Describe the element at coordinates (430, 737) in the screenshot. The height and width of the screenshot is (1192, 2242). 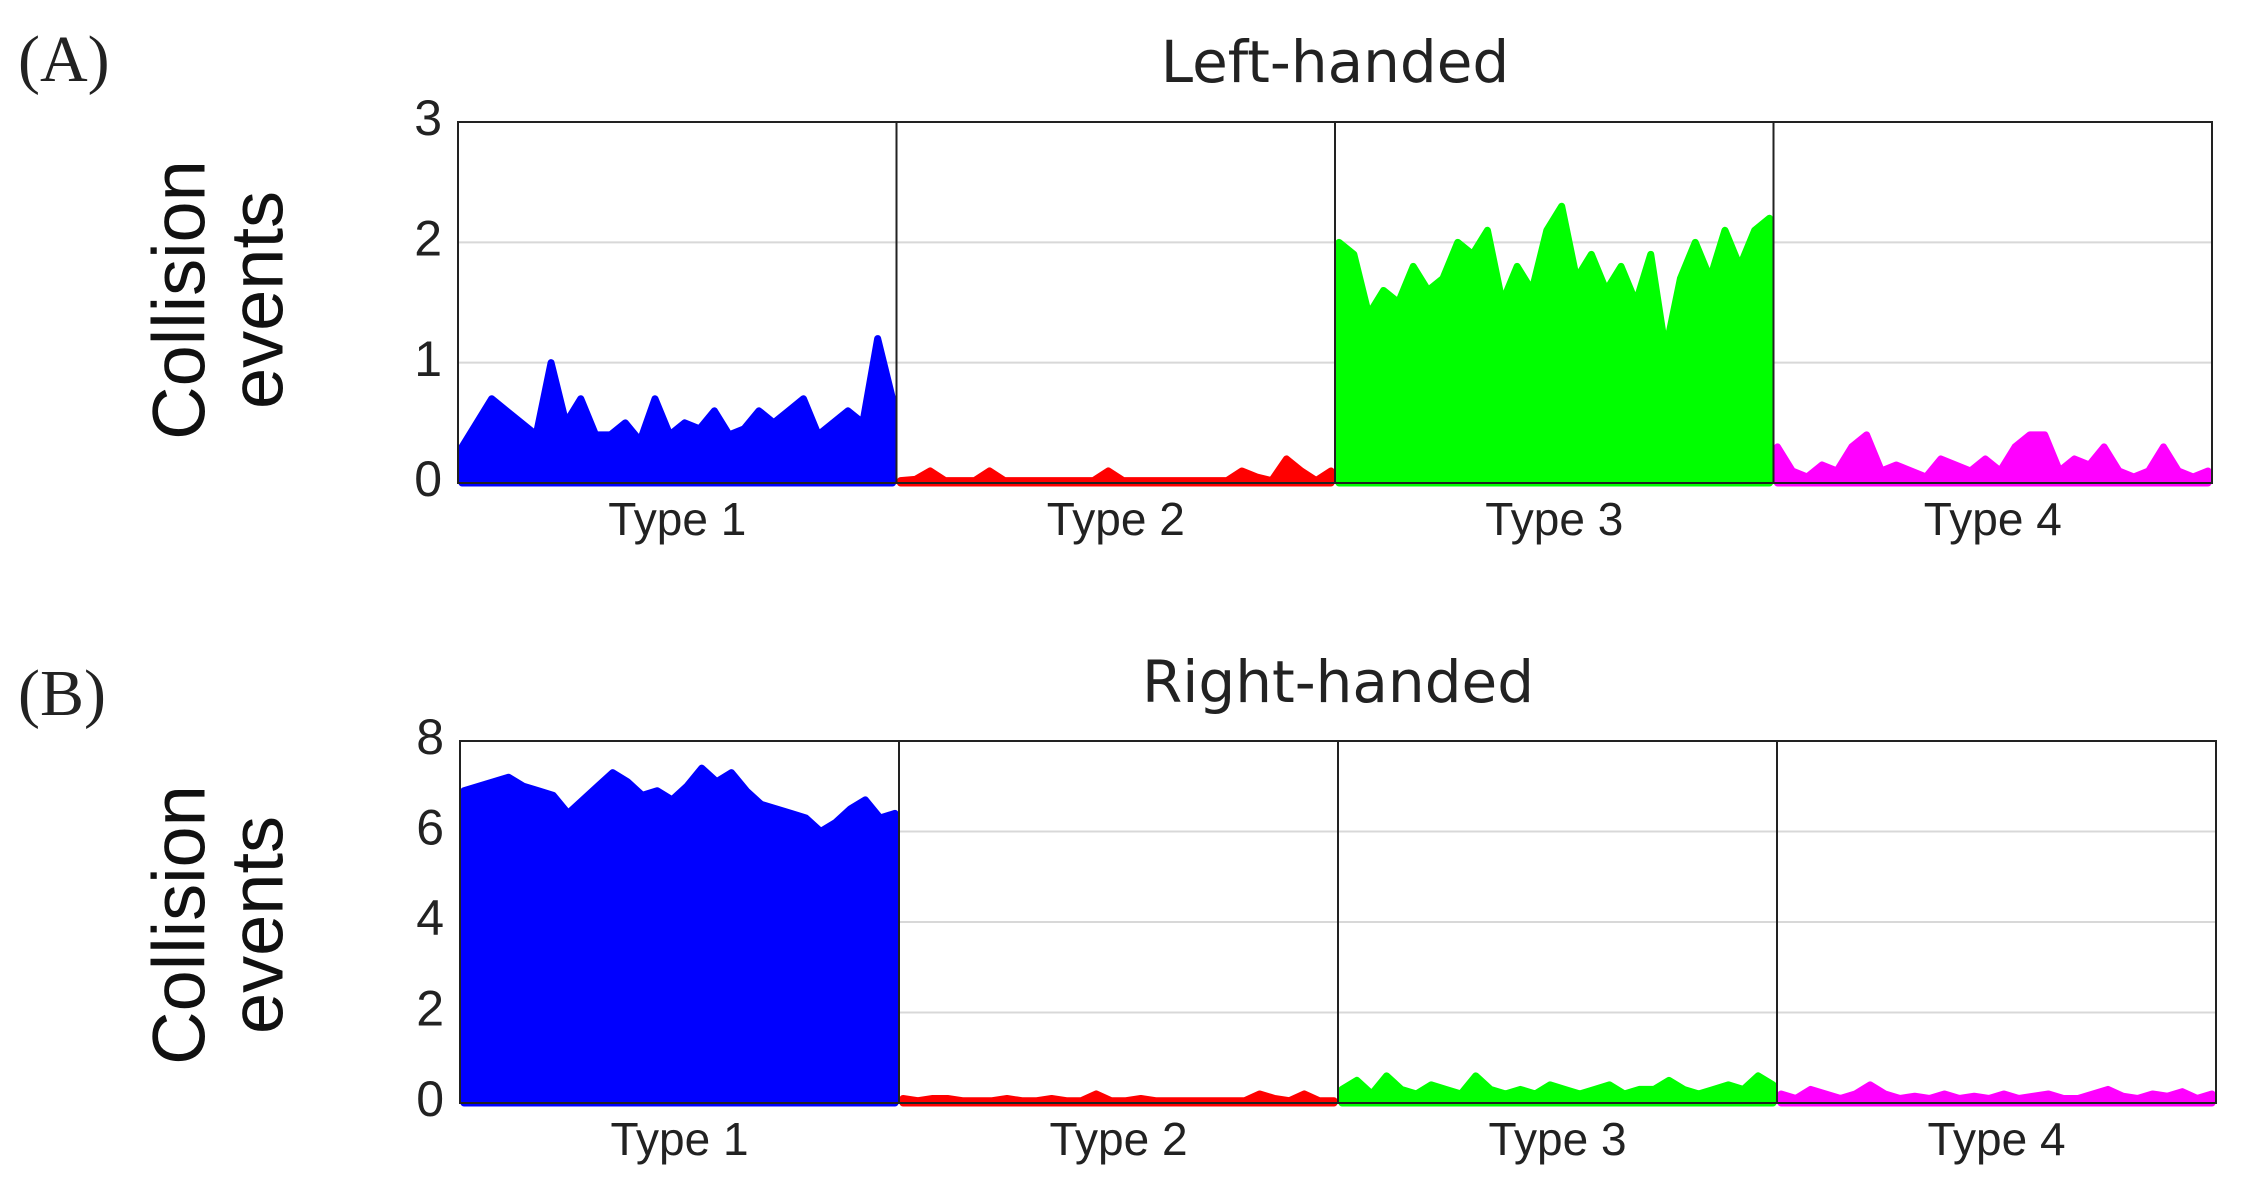
I see `y-tick-label: 8` at that location.